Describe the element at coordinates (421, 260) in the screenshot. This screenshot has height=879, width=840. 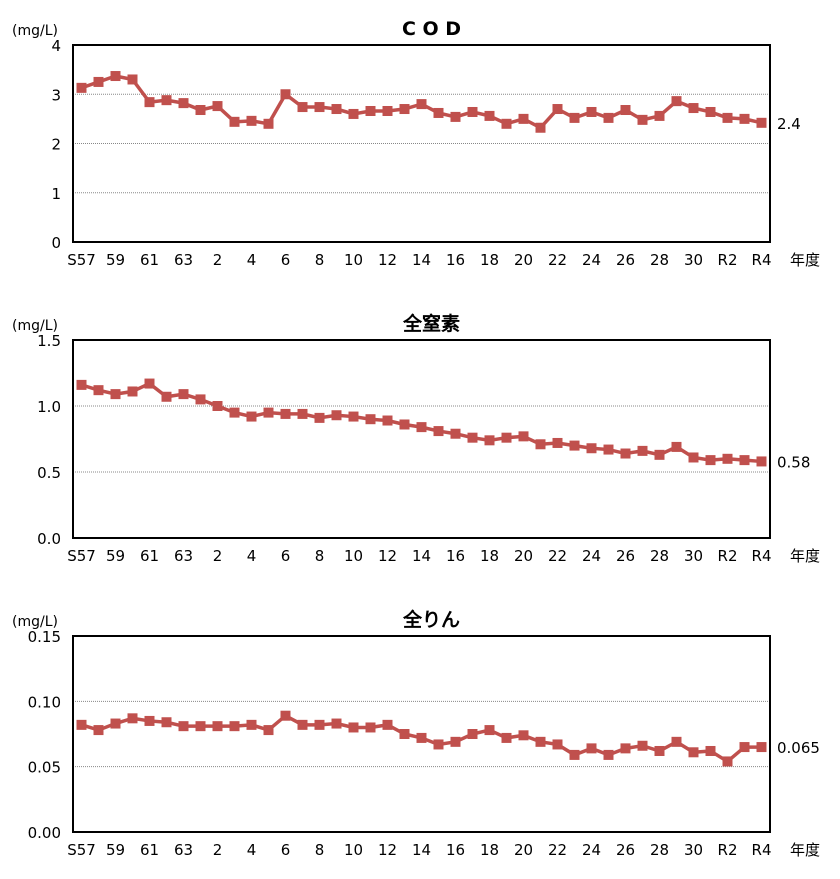
I see `x-tick-label: 14` at that location.